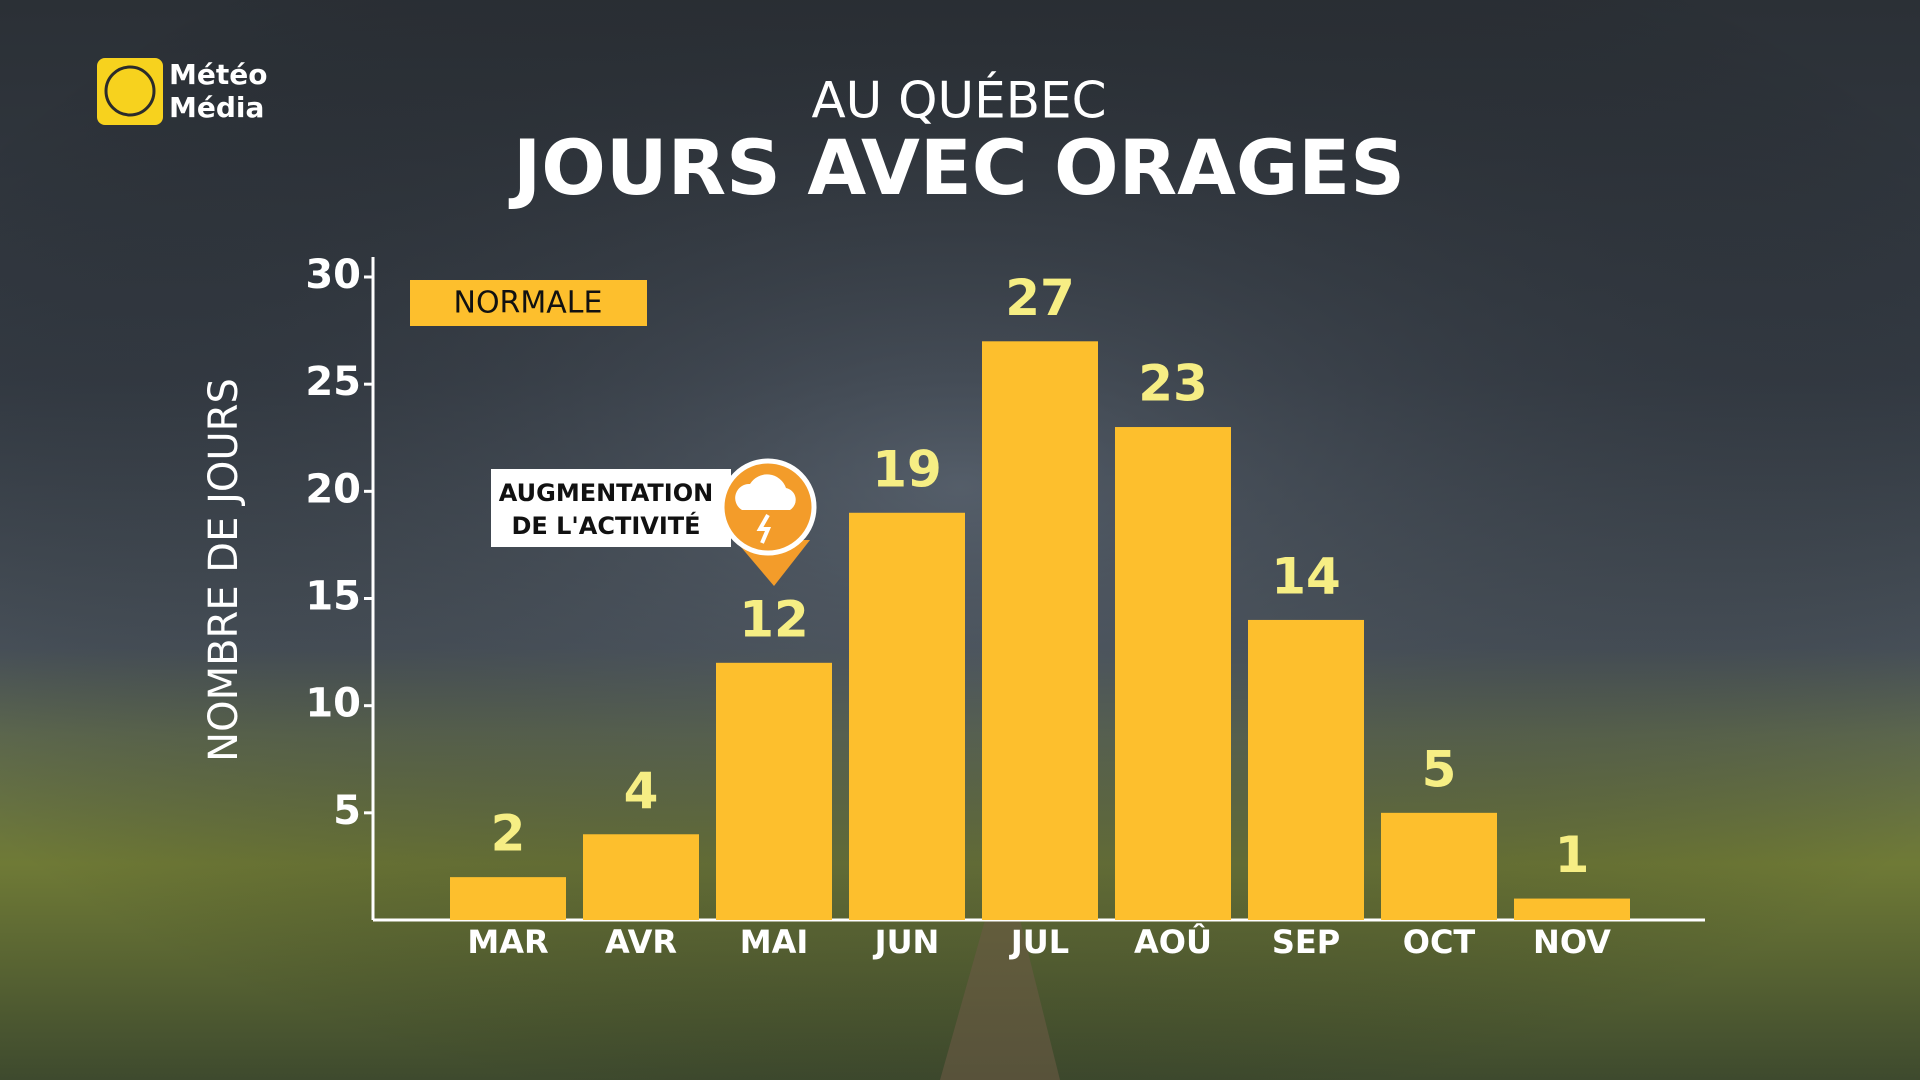  What do you see at coordinates (907, 469) in the screenshot?
I see `value-label: 19` at bounding box center [907, 469].